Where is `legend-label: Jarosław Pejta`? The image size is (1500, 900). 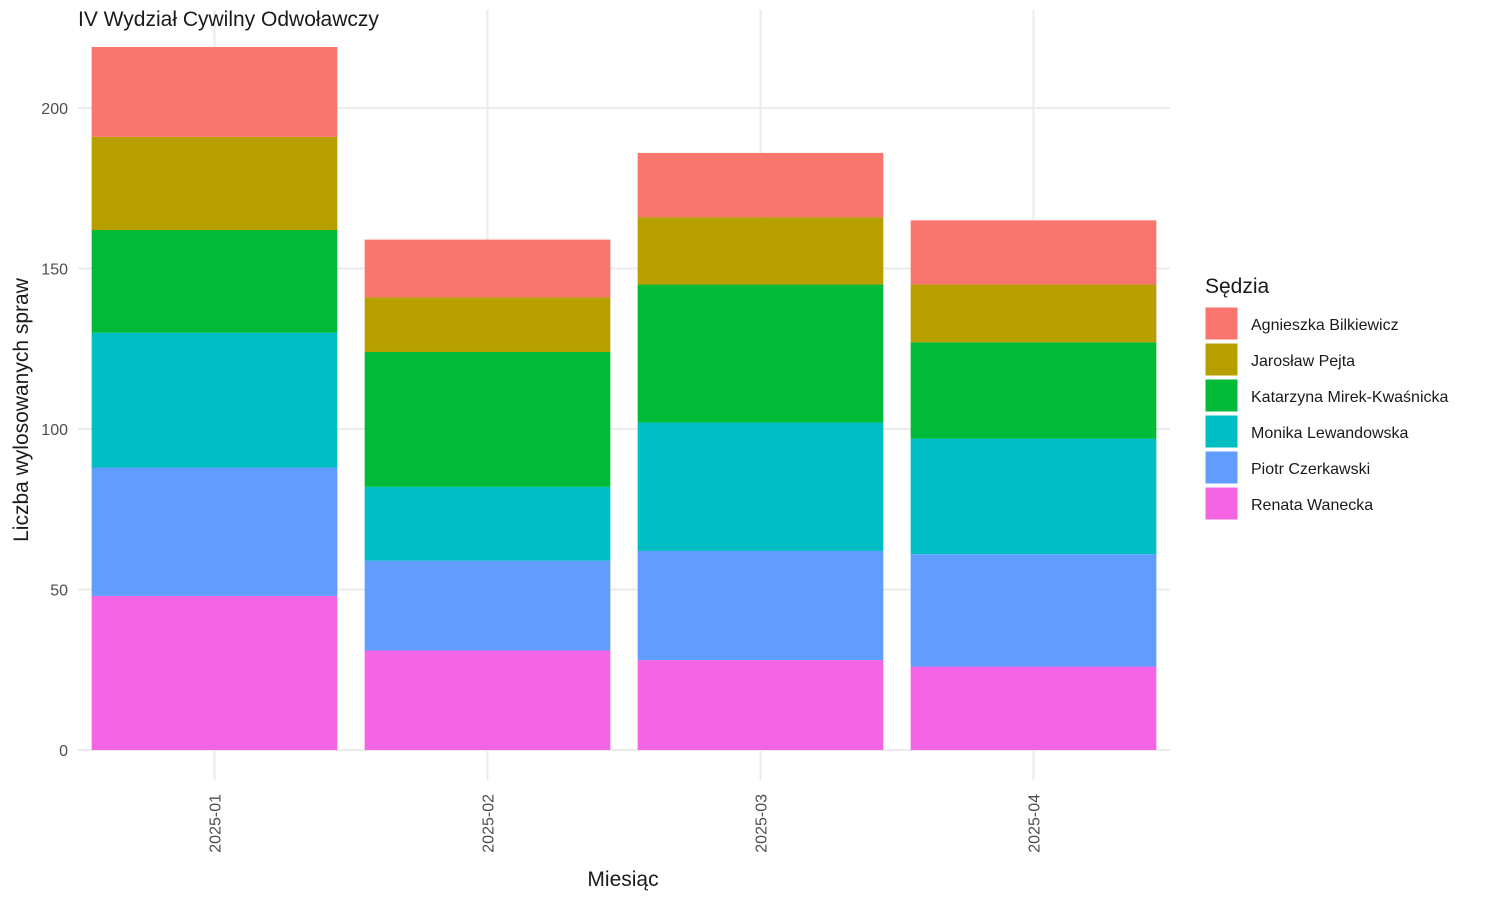
legend-label: Jarosław Pejta is located at coordinates (1303, 361).